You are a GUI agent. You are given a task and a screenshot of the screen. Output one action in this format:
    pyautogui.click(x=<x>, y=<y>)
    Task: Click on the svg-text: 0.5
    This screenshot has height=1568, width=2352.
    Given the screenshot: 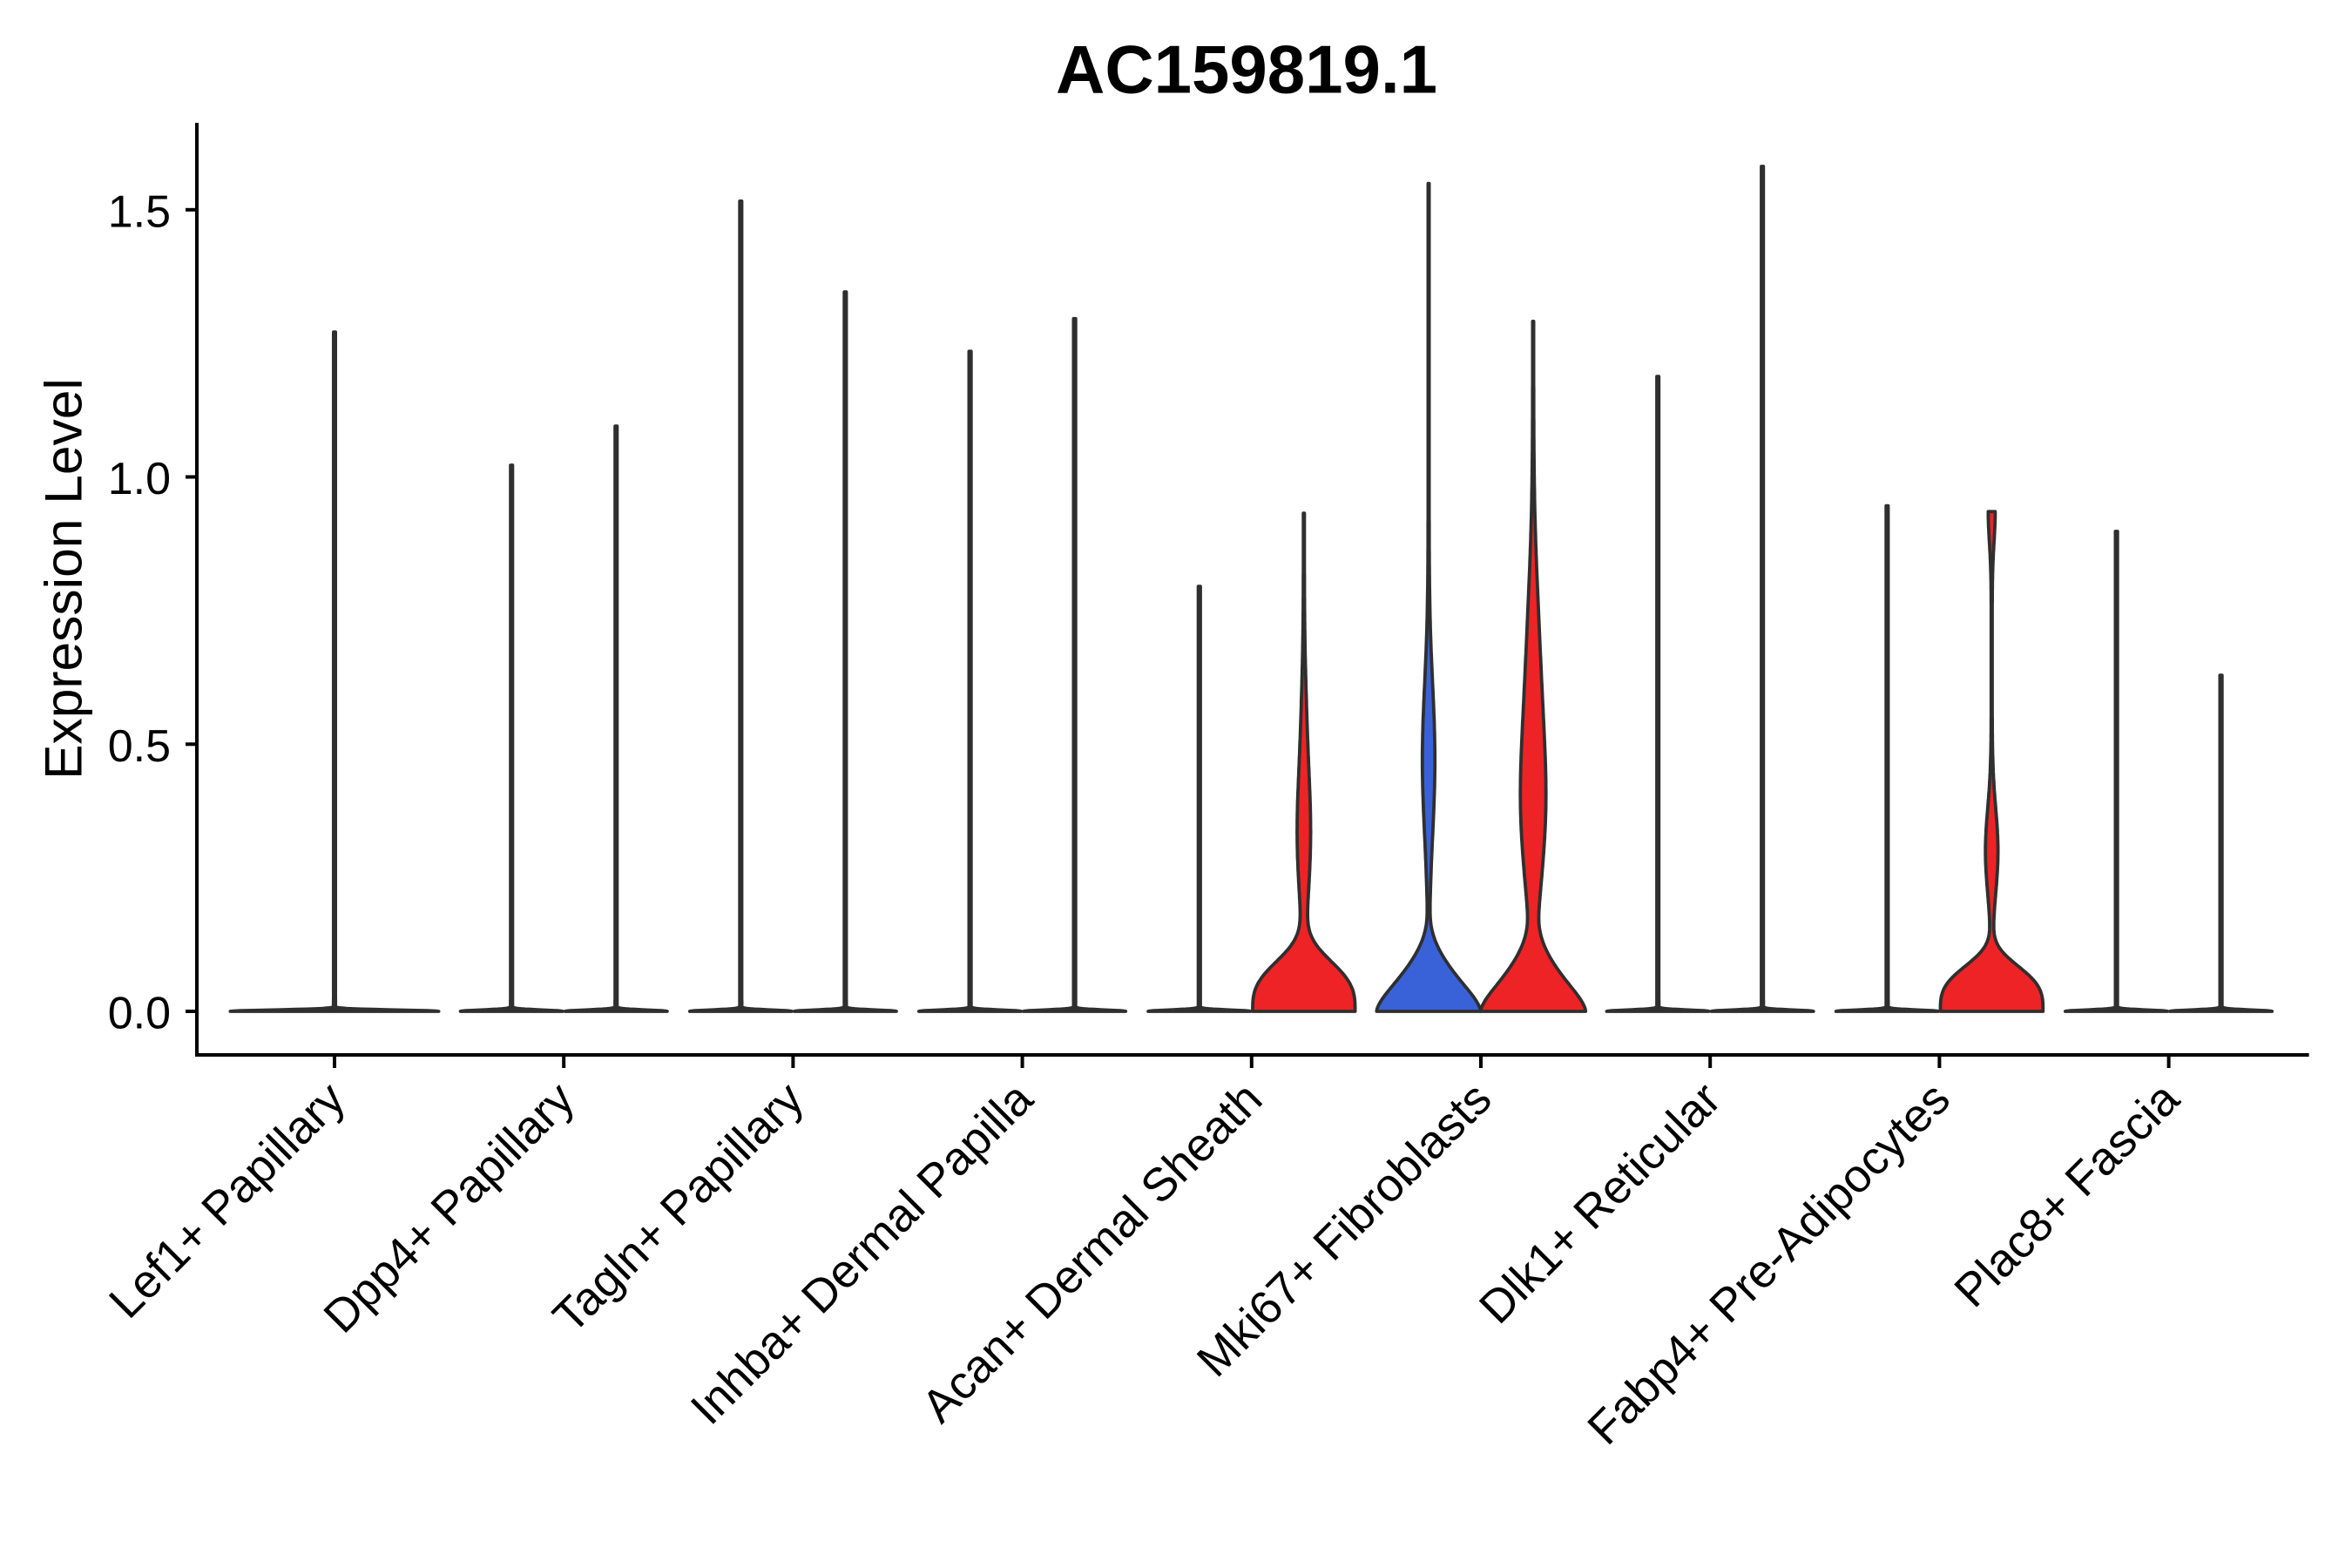 What is the action you would take?
    pyautogui.click(x=139, y=746)
    